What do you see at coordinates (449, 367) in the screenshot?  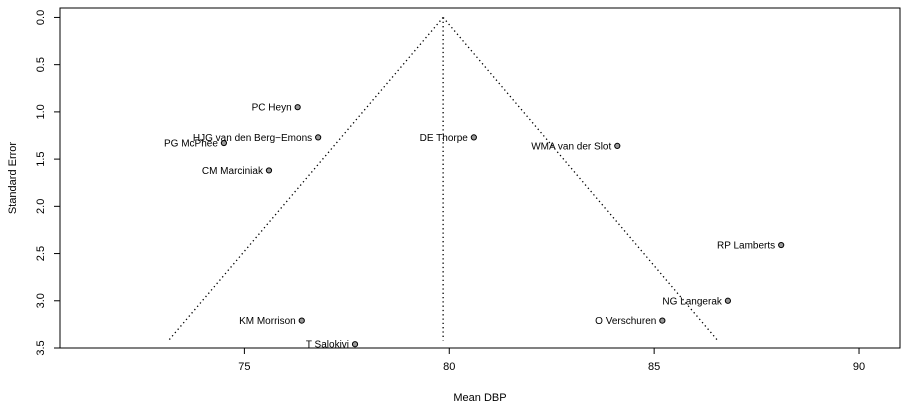 I see `x-tick-label: 80` at bounding box center [449, 367].